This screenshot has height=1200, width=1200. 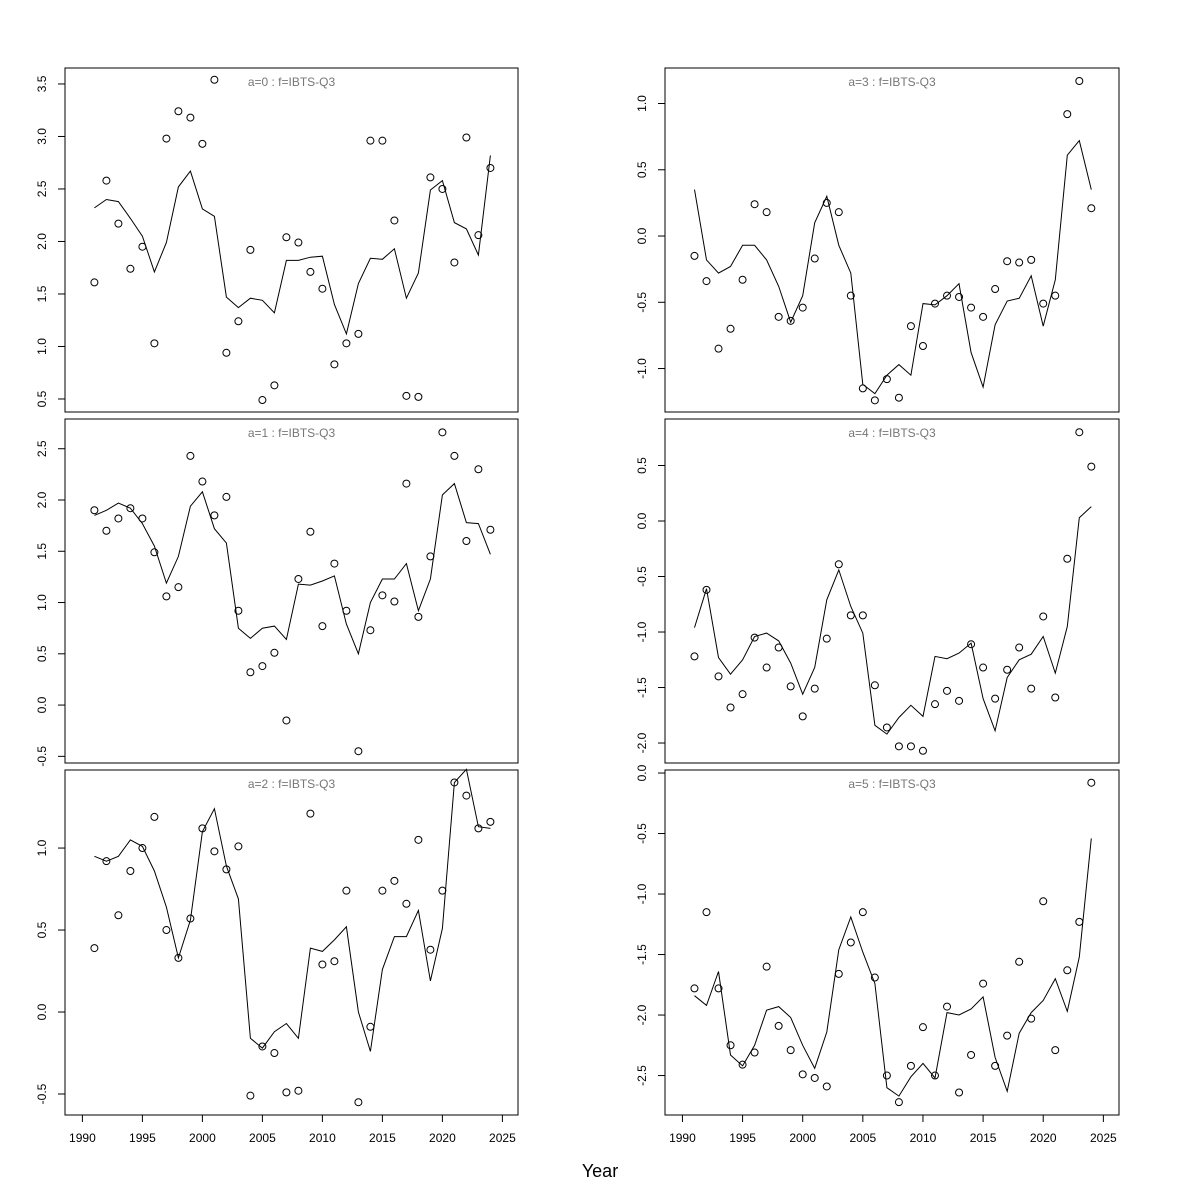 I want to click on x-tick-label: 2020, so click(x=1043, y=1138).